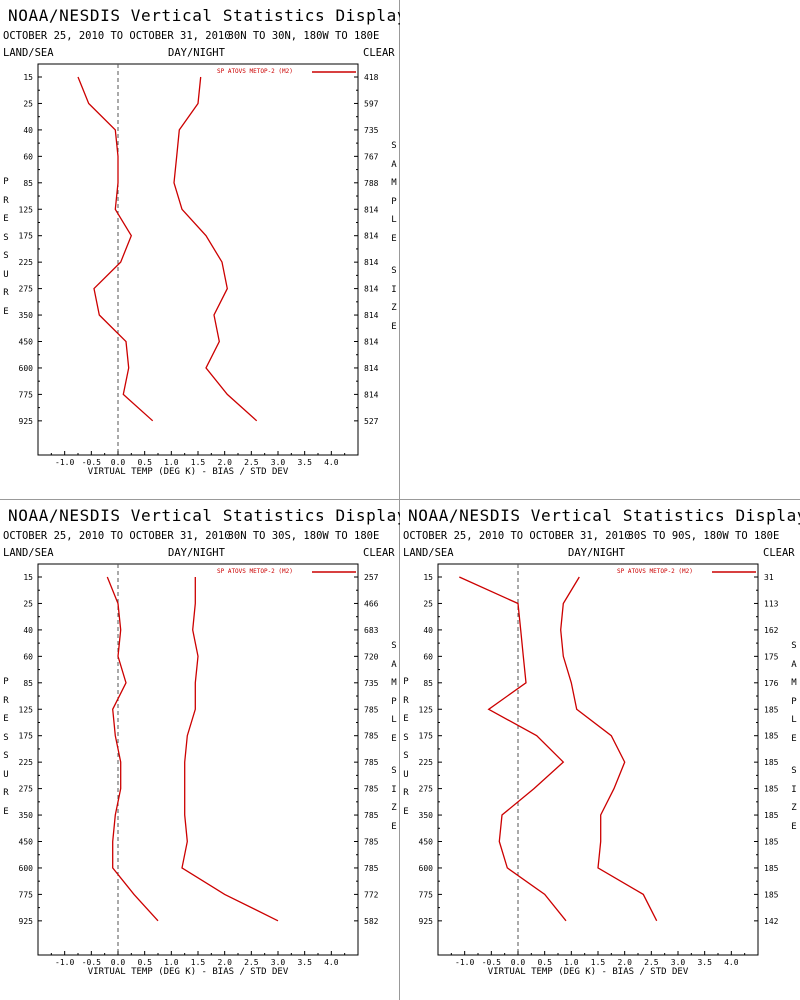  I want to click on vertical-divider, so click(399, 500).